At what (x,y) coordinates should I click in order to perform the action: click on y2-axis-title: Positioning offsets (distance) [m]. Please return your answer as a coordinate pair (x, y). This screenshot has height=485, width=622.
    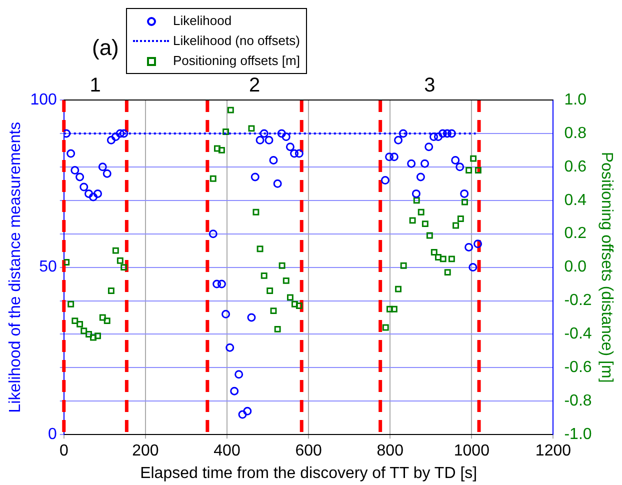
    Looking at the image, I should click on (606, 267).